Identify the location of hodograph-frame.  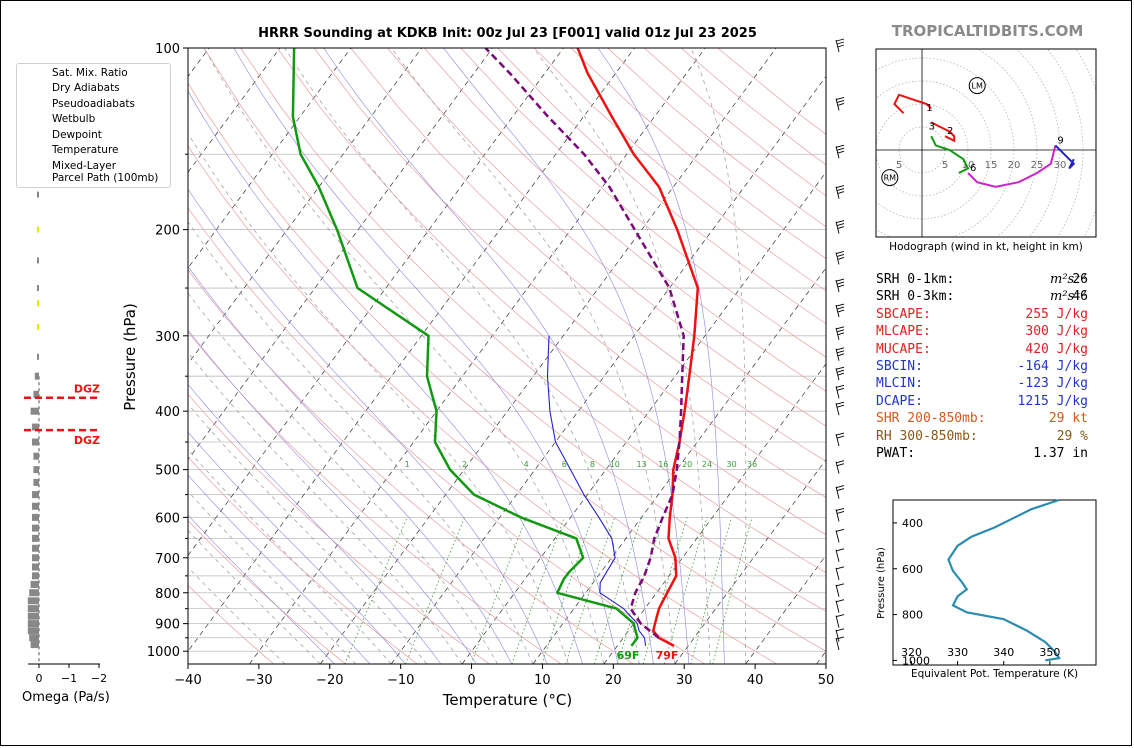
(986, 143).